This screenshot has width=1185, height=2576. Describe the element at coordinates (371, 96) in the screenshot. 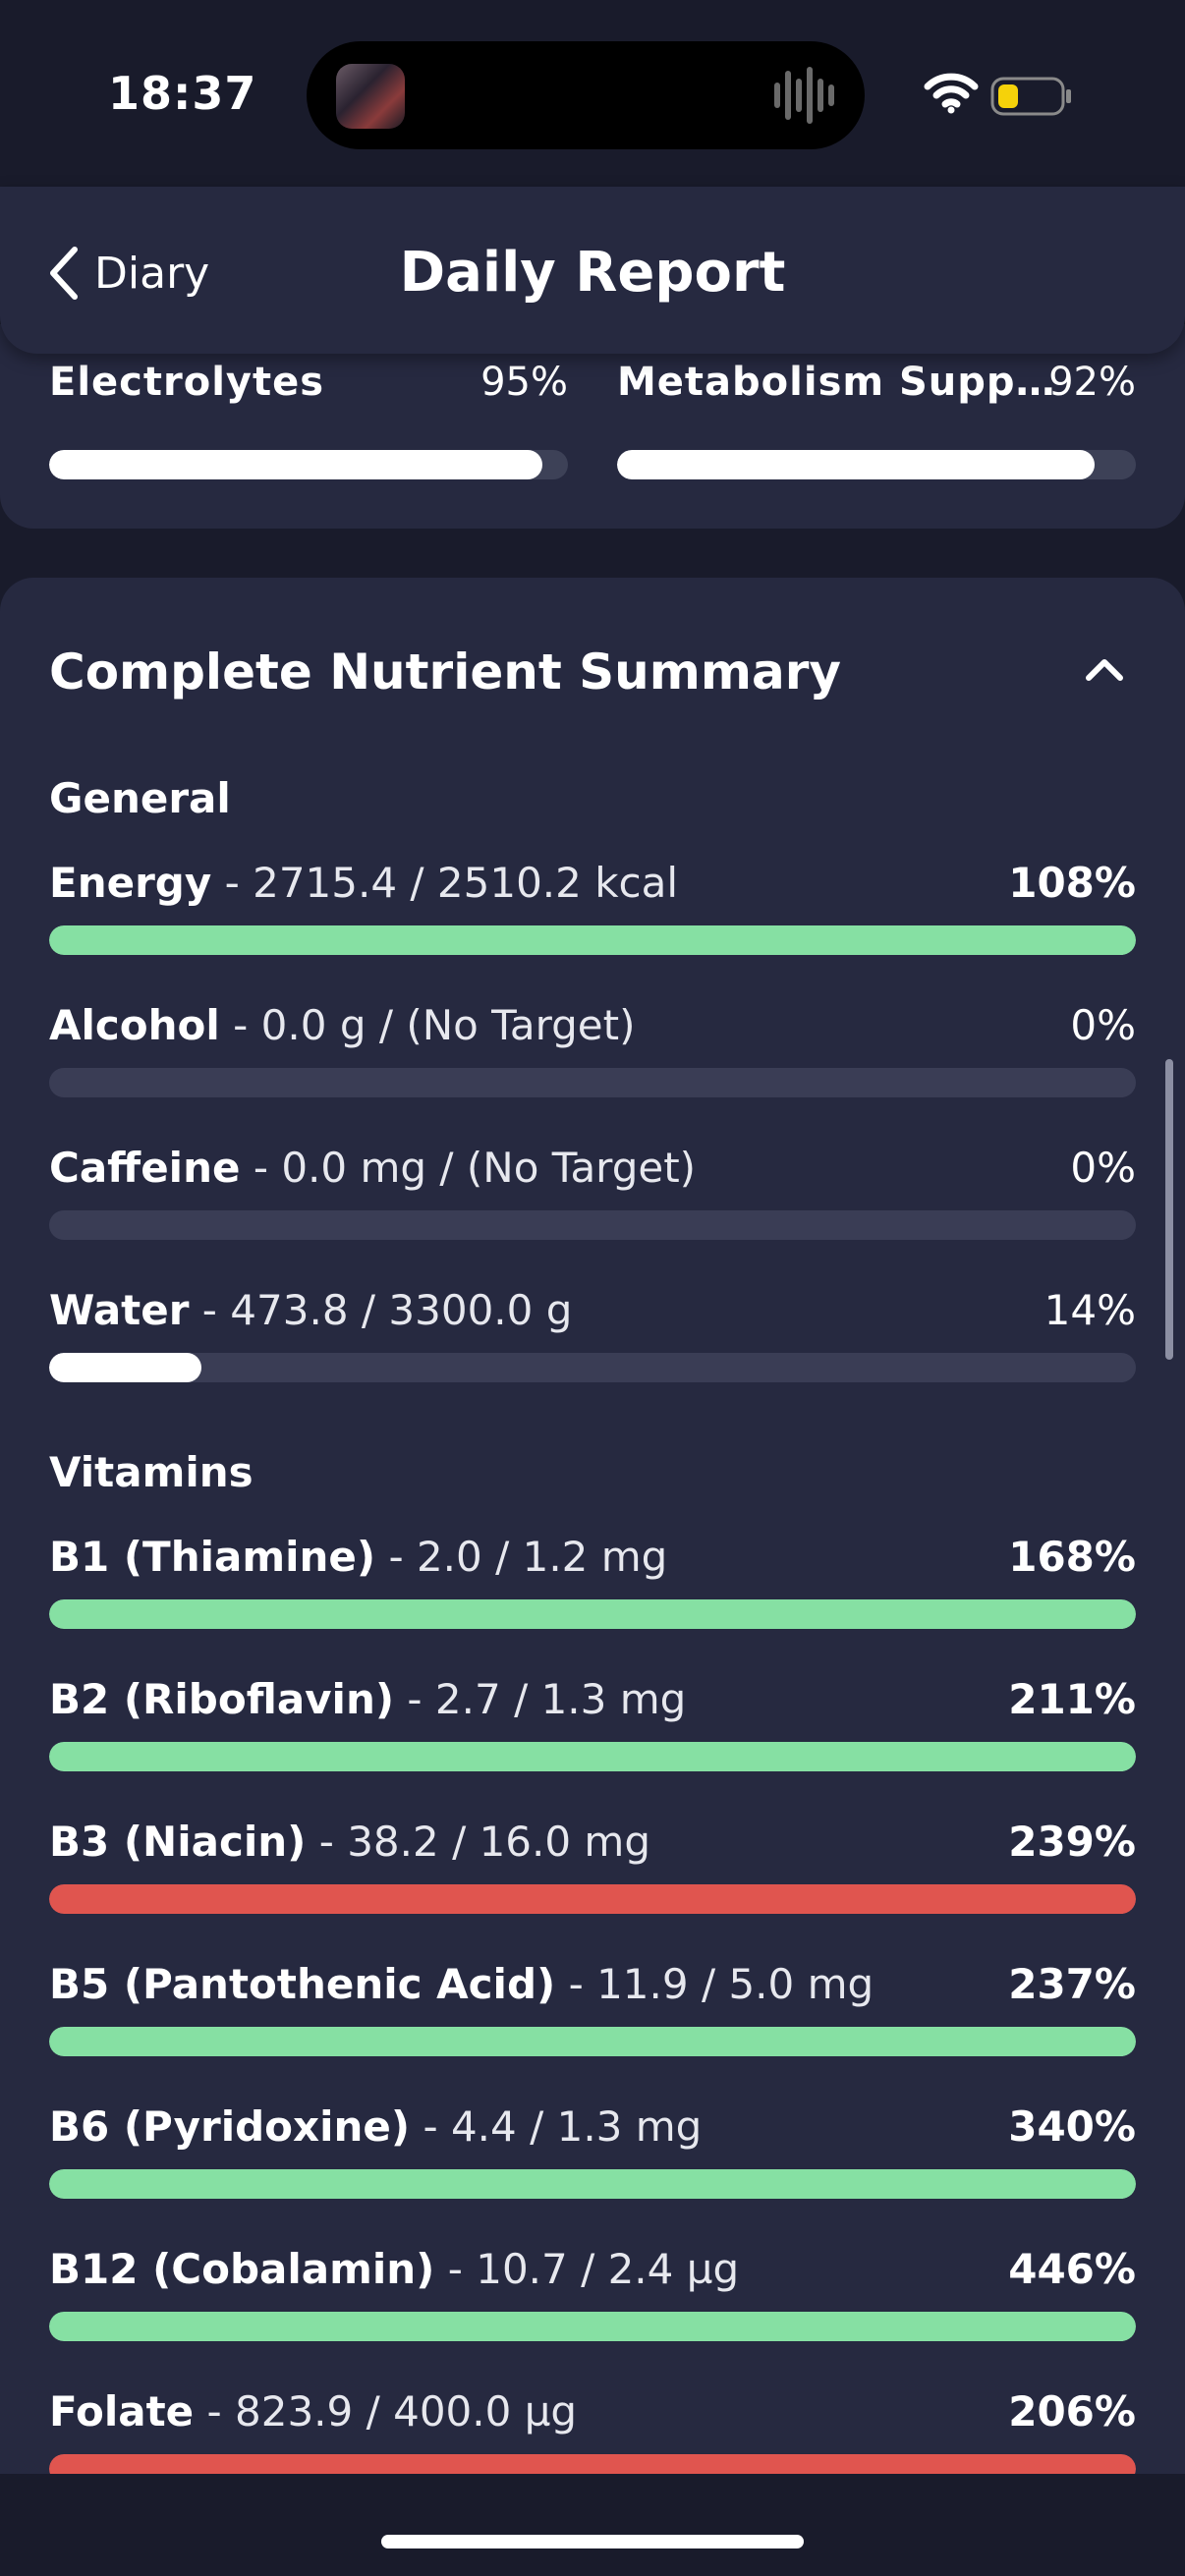

I see `now-playing-artwork` at that location.